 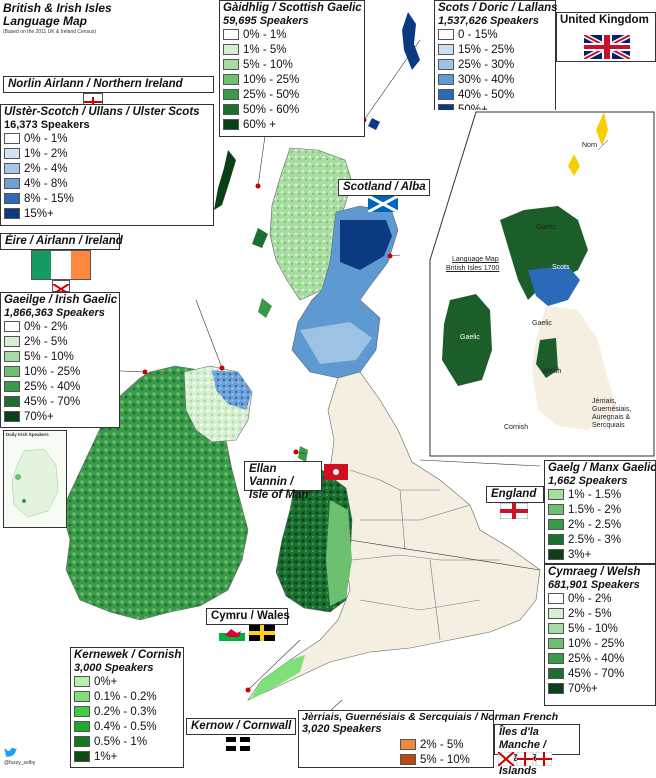 I want to click on gaelic-legend-label: 10% - 25%, so click(x=271, y=79).